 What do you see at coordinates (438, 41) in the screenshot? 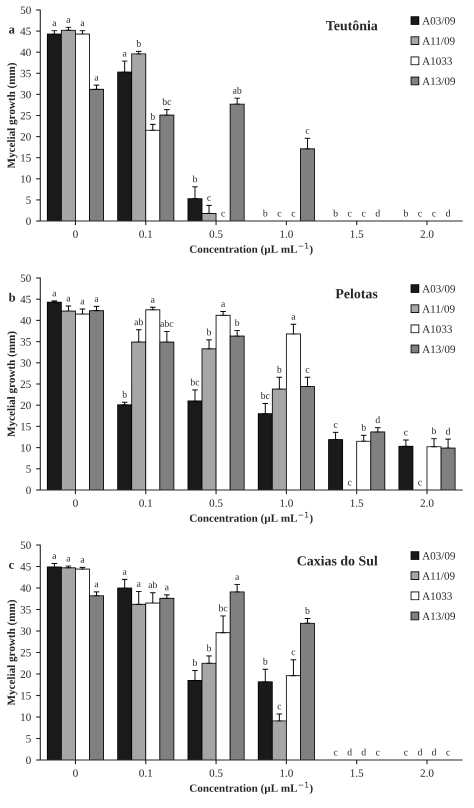
I see `legend-label: A11/09` at bounding box center [438, 41].